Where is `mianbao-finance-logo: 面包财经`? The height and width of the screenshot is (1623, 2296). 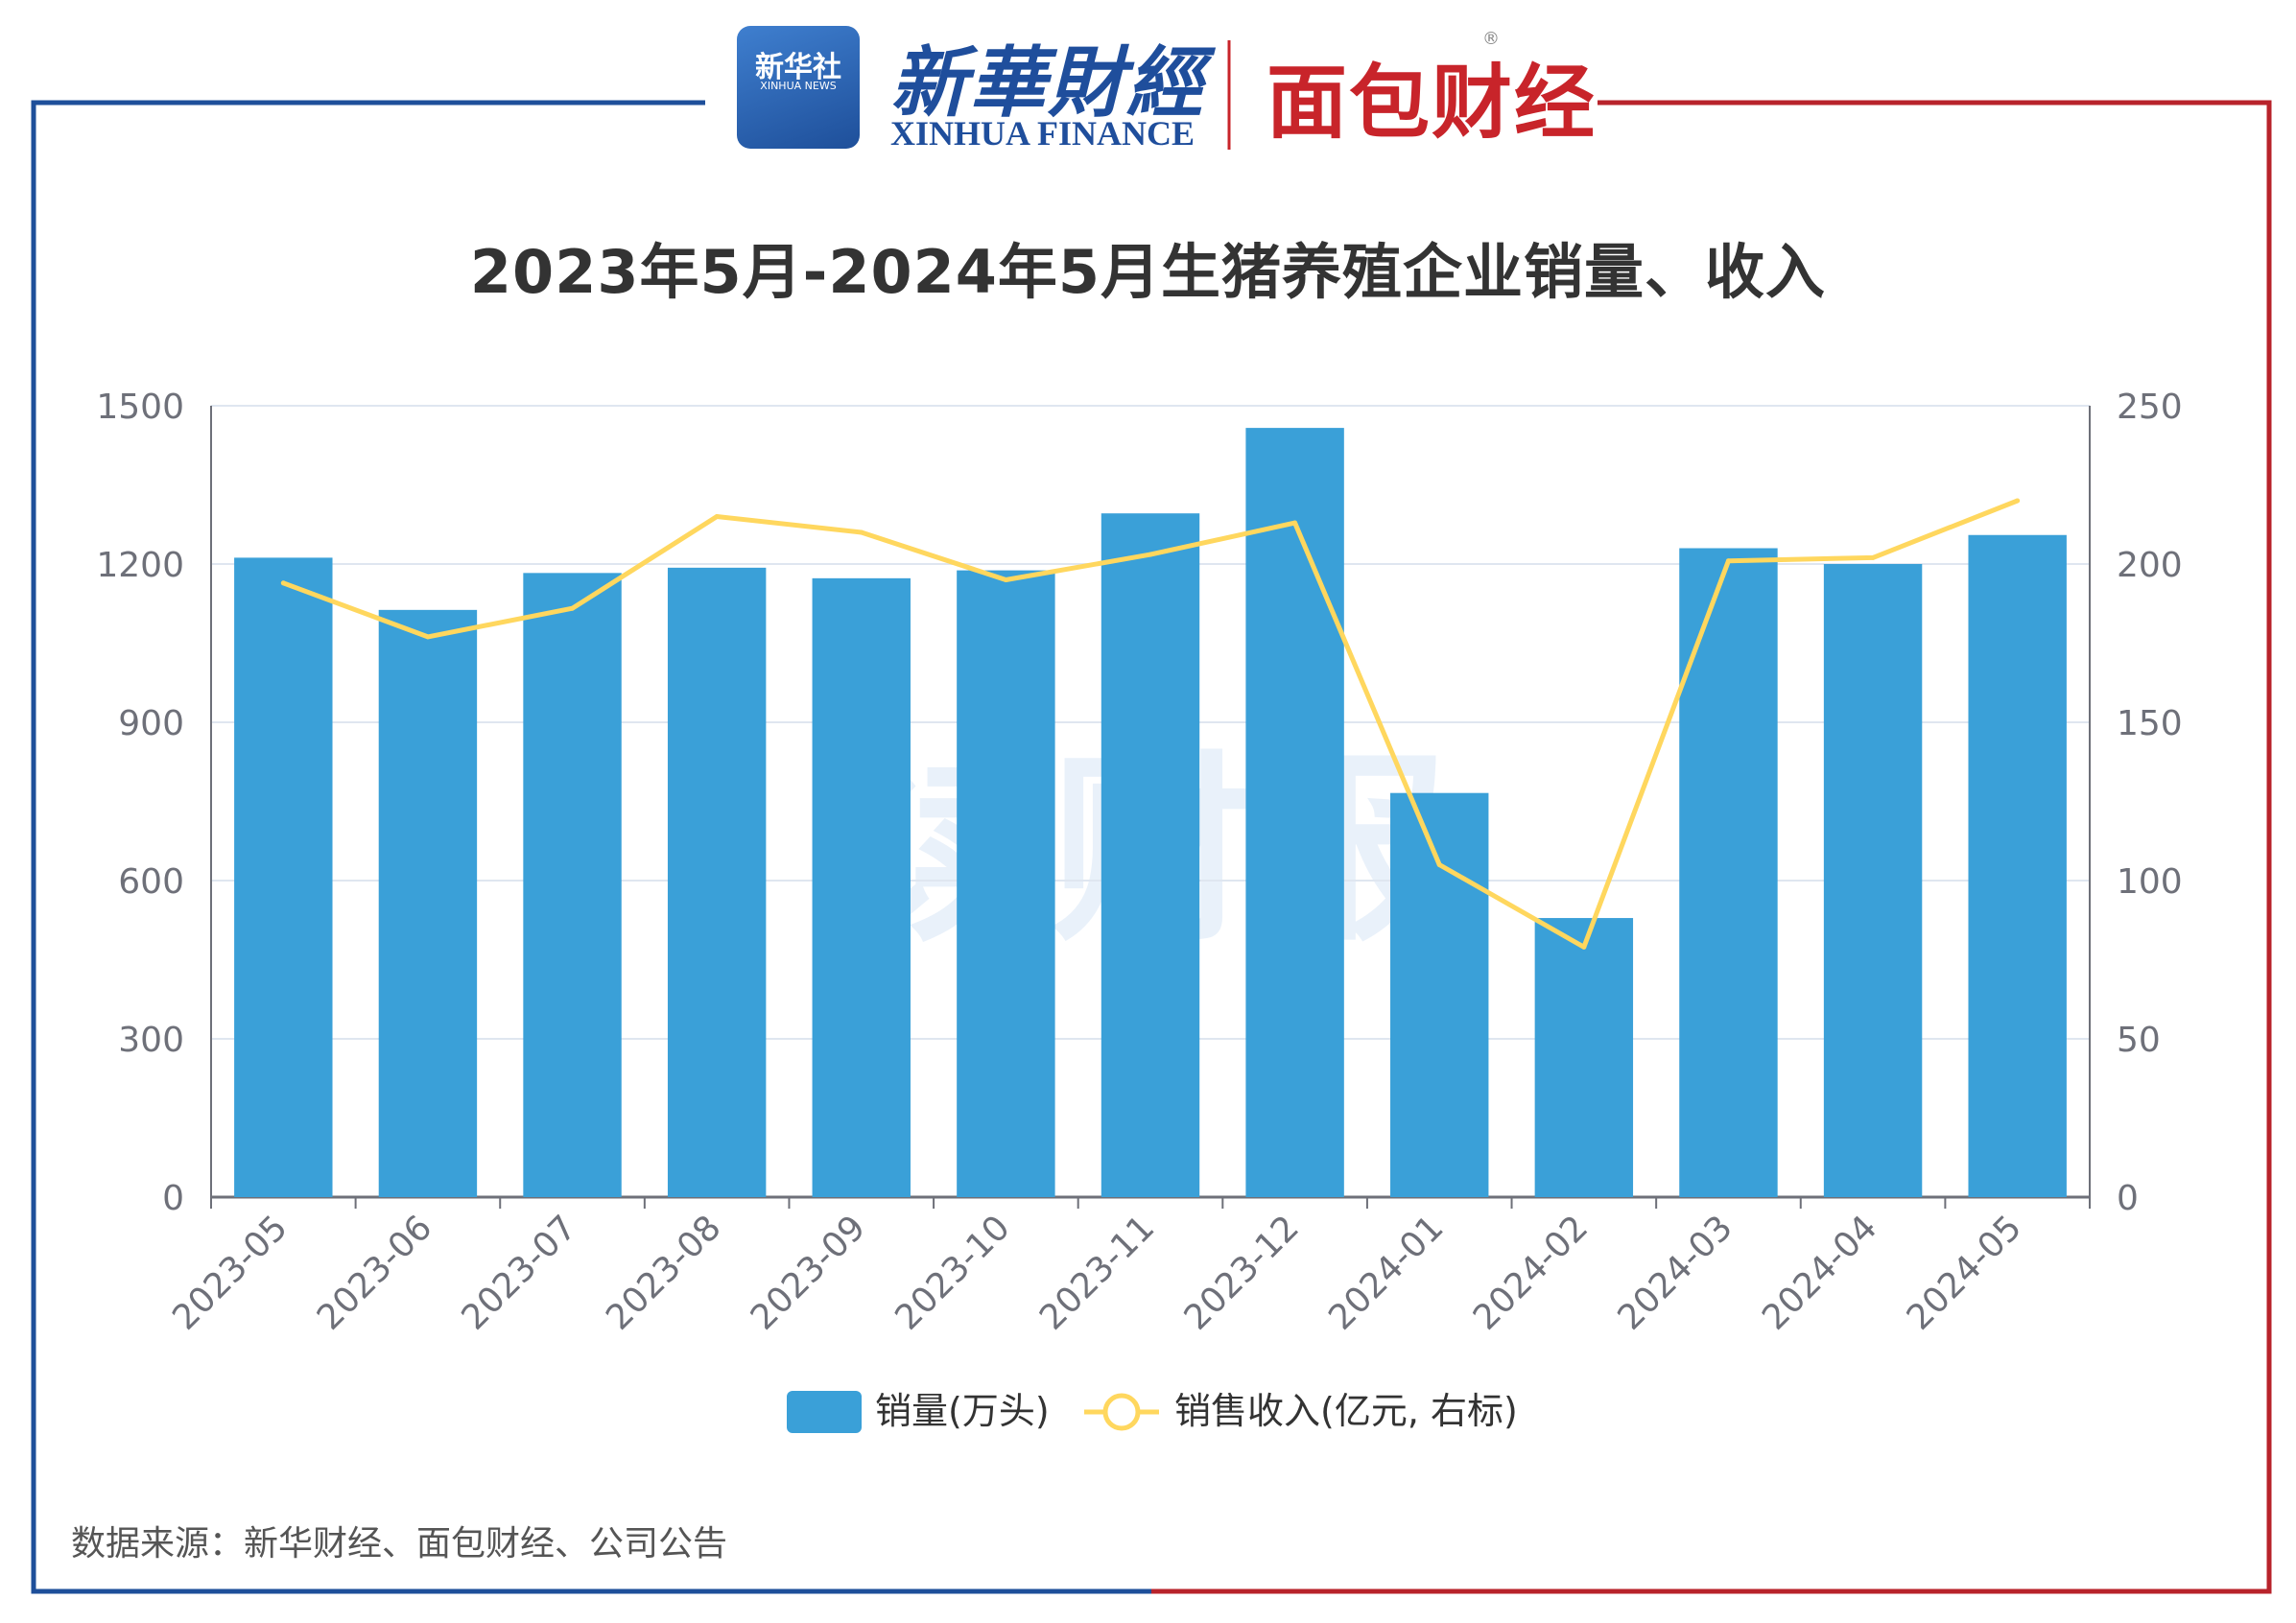 mianbao-finance-logo: 面包财经 is located at coordinates (1432, 103).